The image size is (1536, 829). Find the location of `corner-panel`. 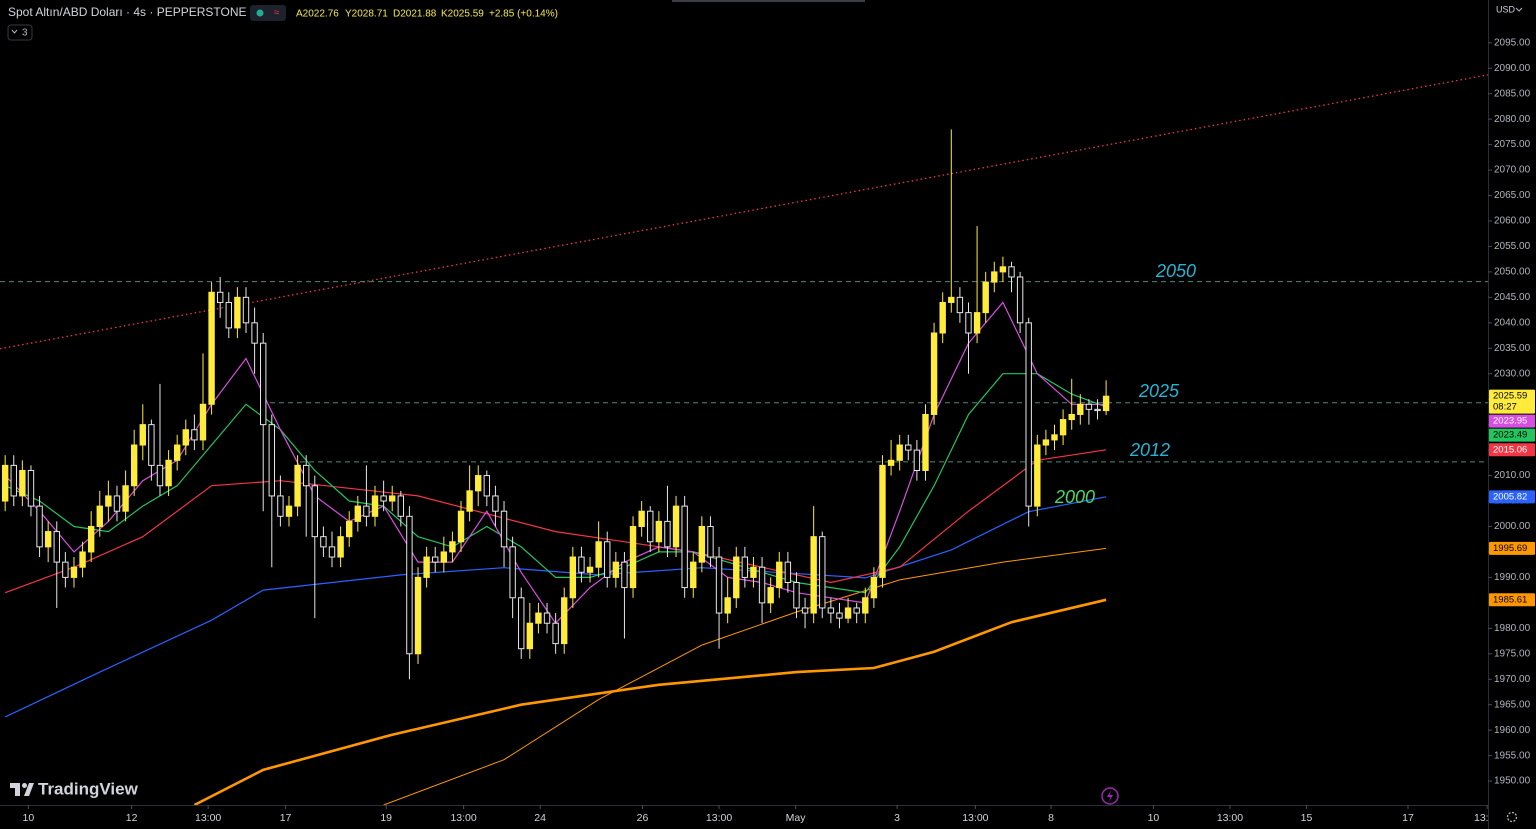

corner-panel is located at coordinates (1512, 817).